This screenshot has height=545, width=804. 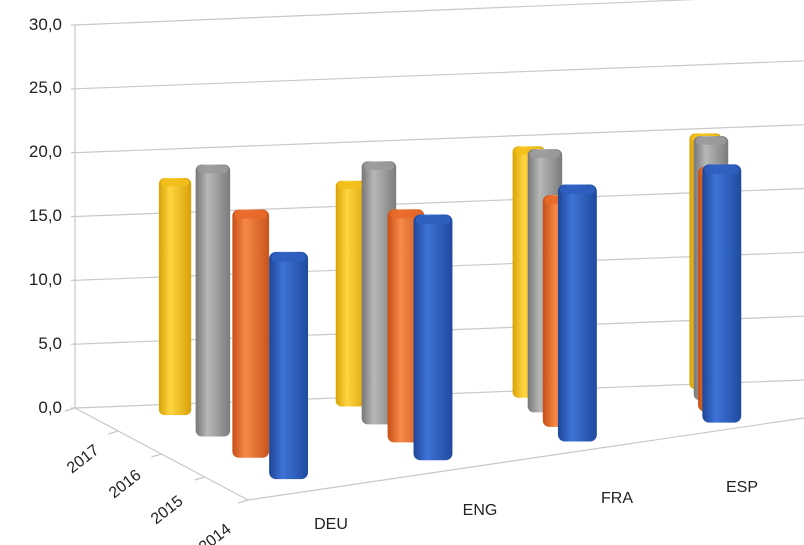 What do you see at coordinates (215, 533) in the screenshot?
I see `series-label: 2014` at bounding box center [215, 533].